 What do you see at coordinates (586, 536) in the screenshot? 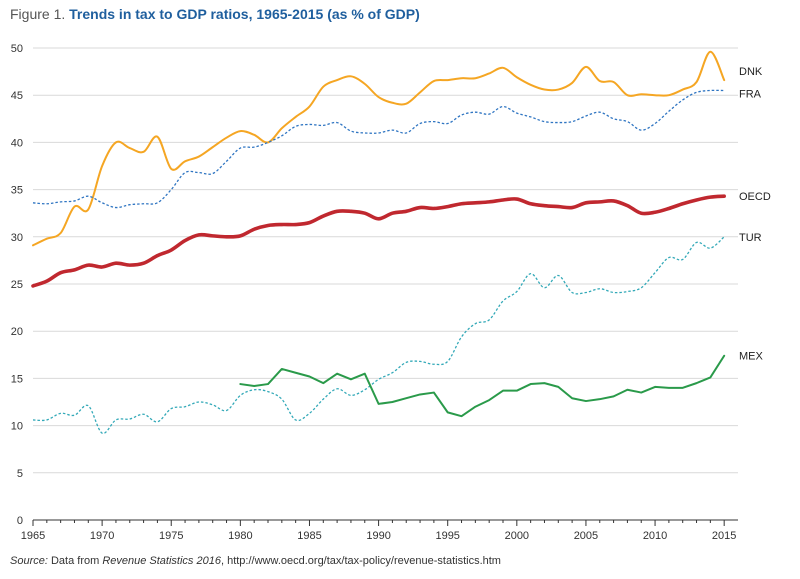
I see `x-tick-label: 2005` at bounding box center [586, 536].